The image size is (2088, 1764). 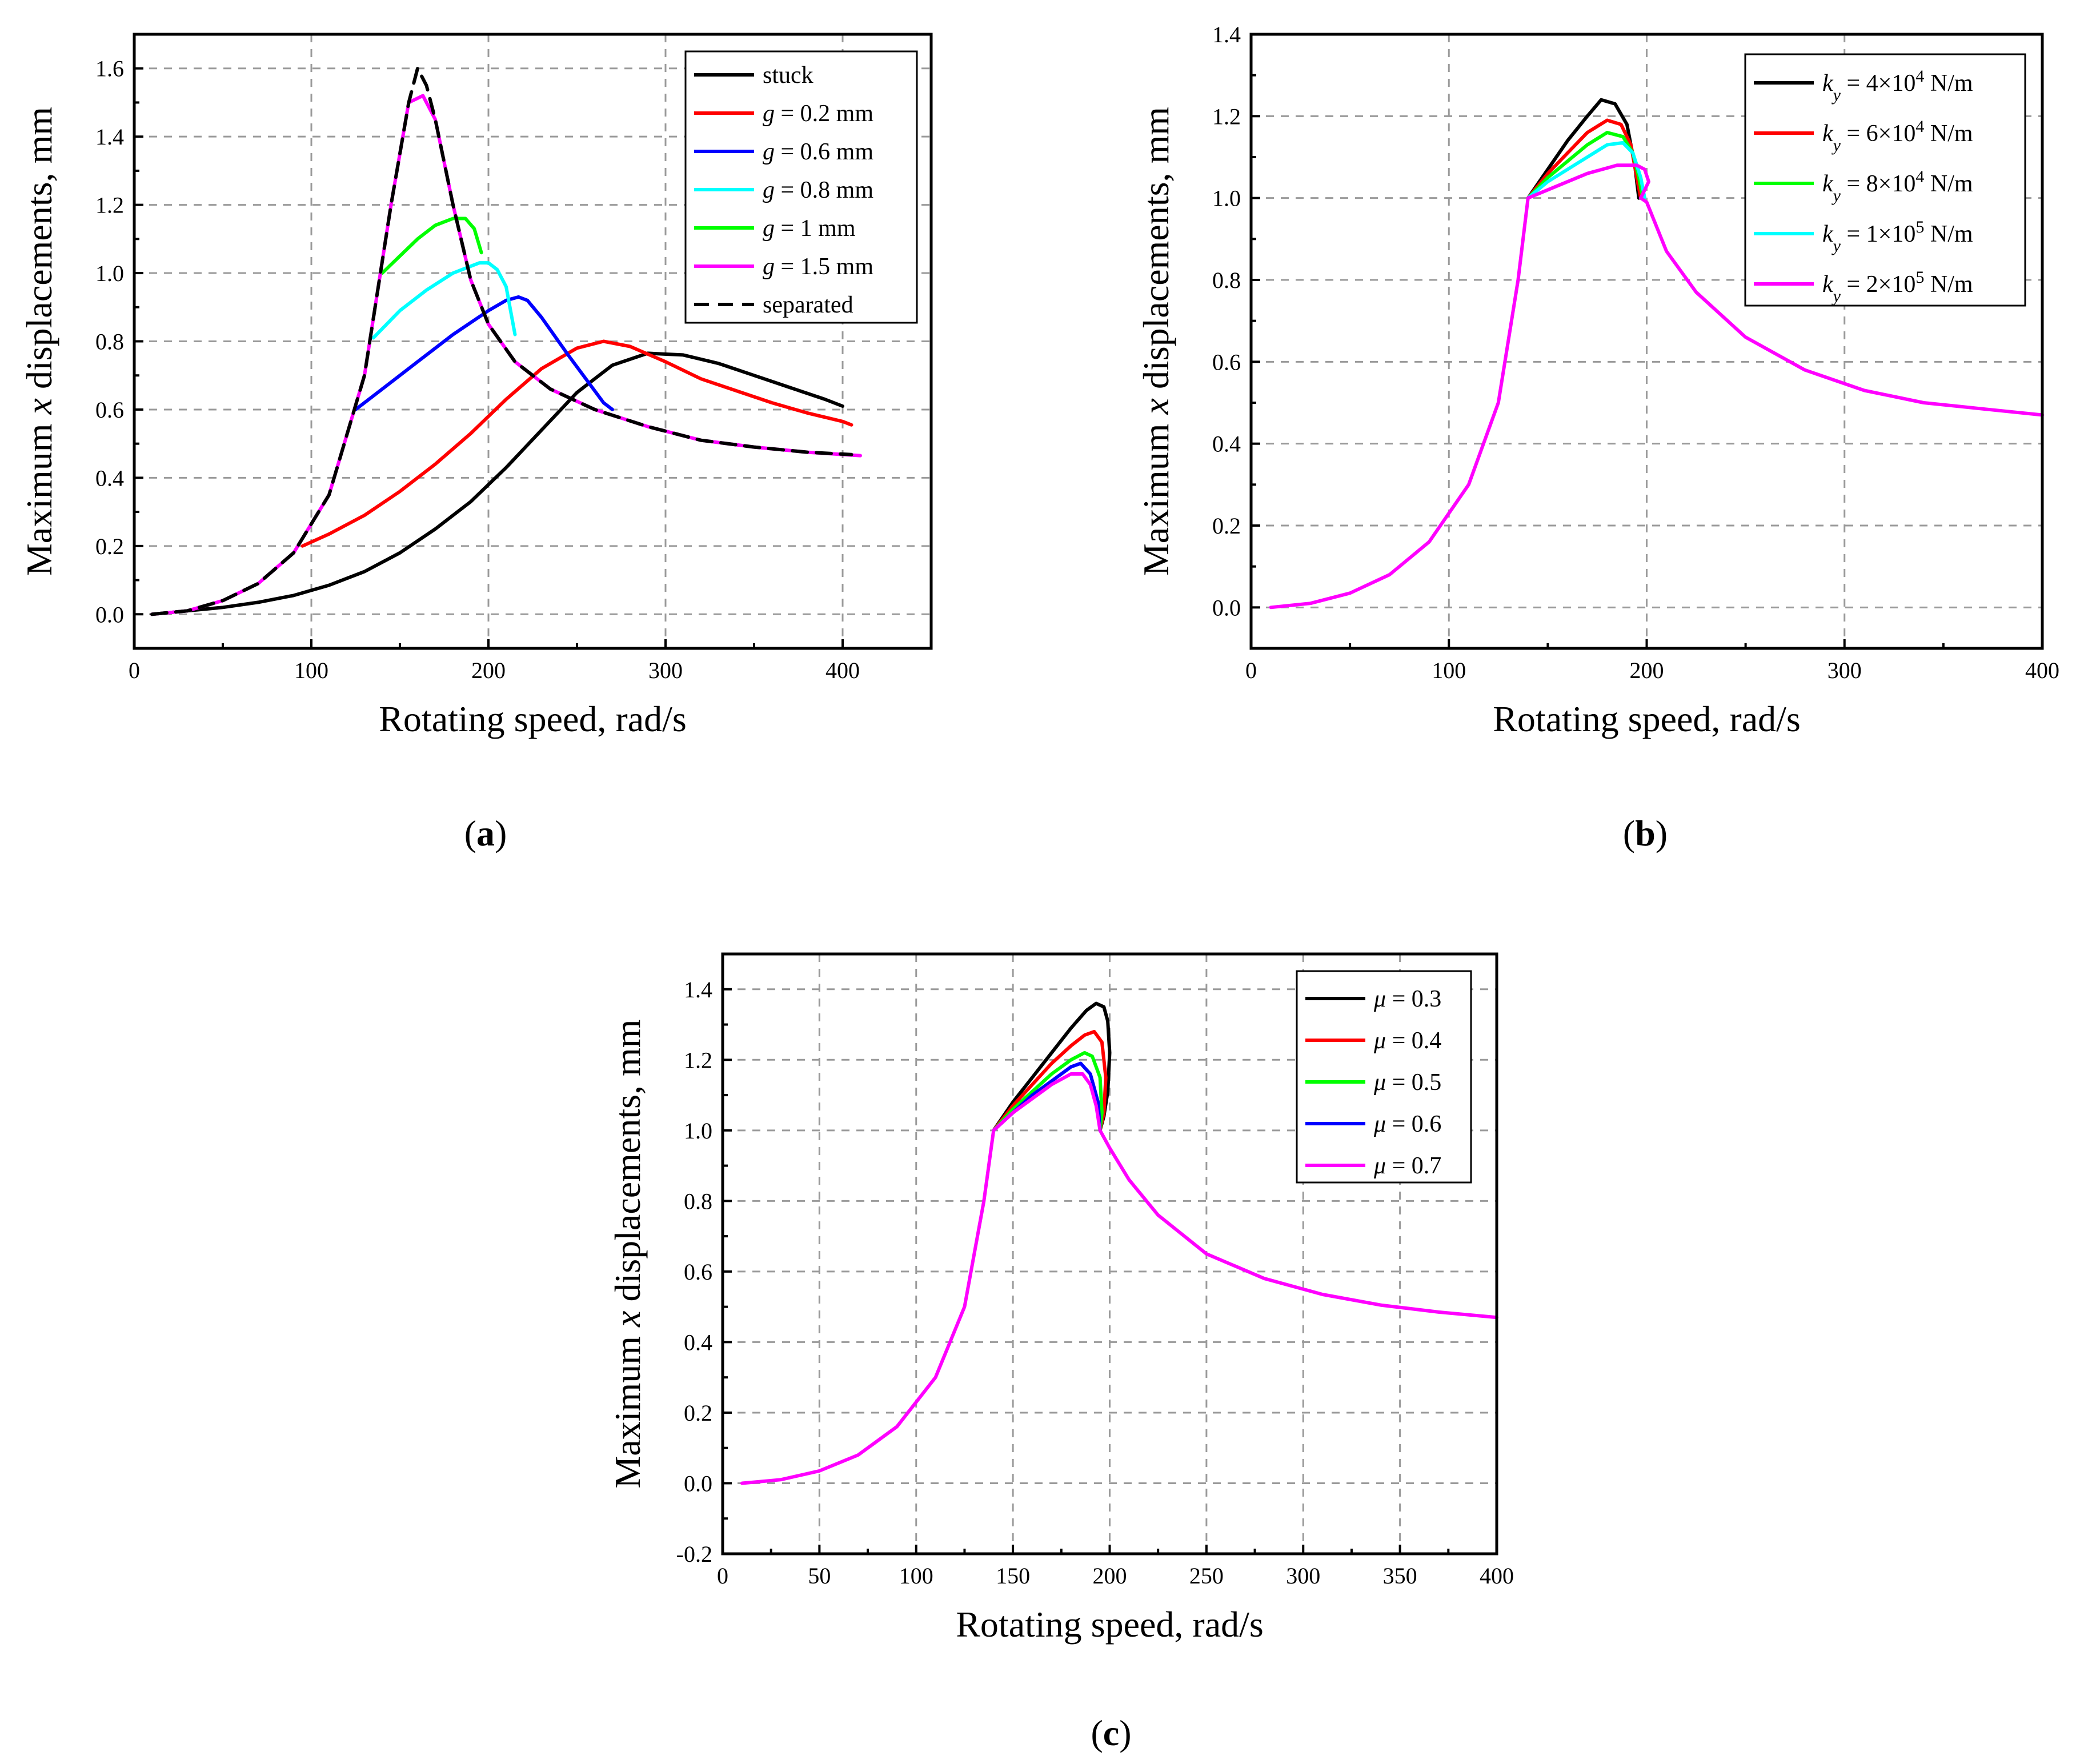 I want to click on legend-label-a-1: g = 0.2 mm, so click(x=818, y=114).